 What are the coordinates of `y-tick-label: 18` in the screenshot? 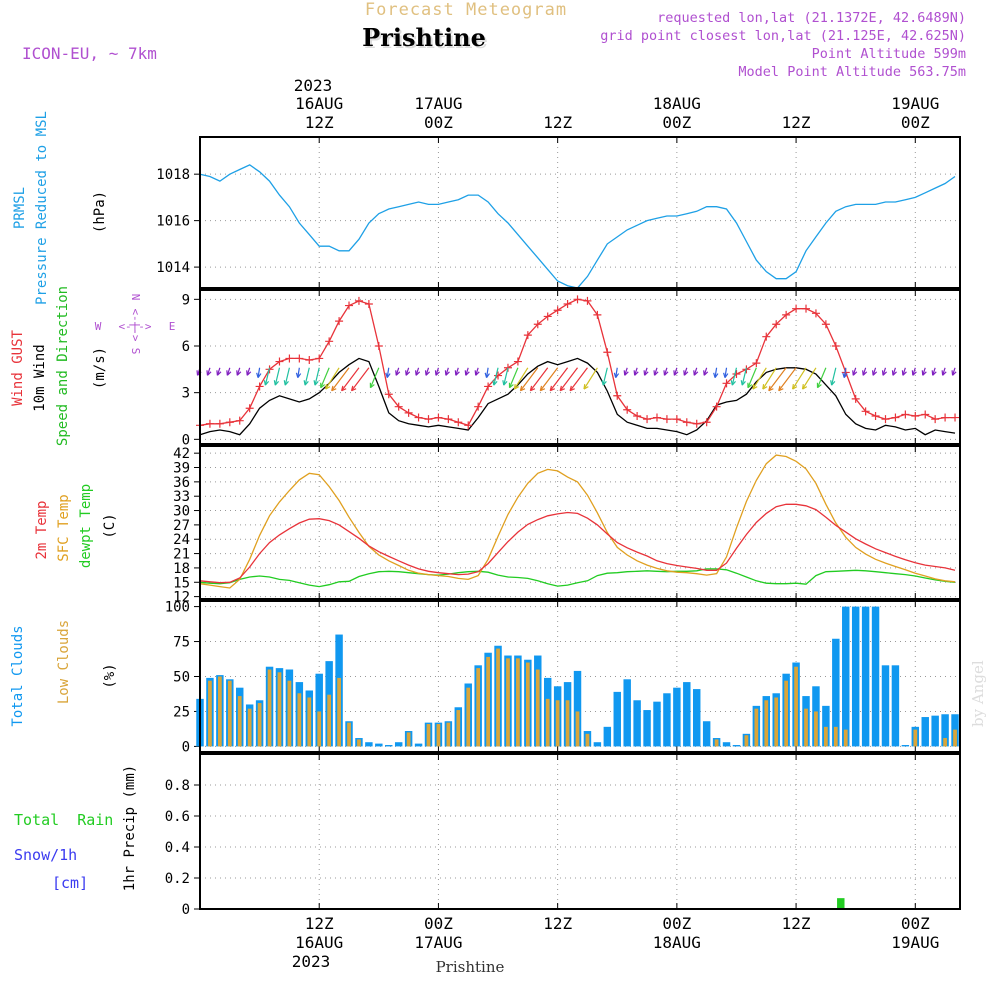 It's located at (181, 569).